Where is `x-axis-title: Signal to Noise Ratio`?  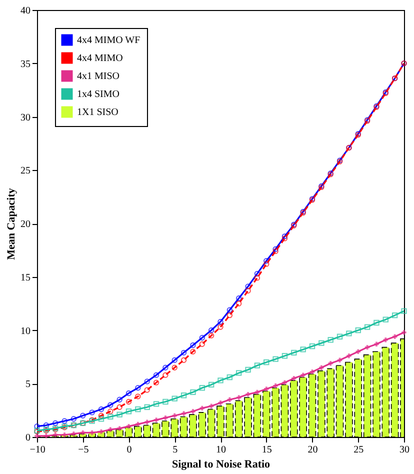 x-axis-title: Signal to Noise Ratio is located at coordinates (221, 464).